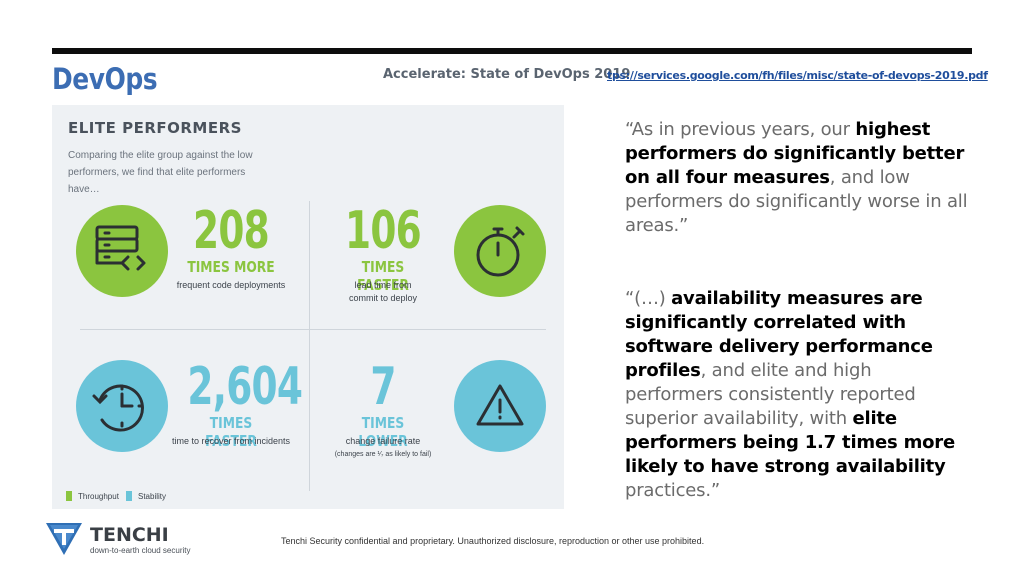  I want to click on infographic-title: ELITE PERFORMERS, so click(155, 128).